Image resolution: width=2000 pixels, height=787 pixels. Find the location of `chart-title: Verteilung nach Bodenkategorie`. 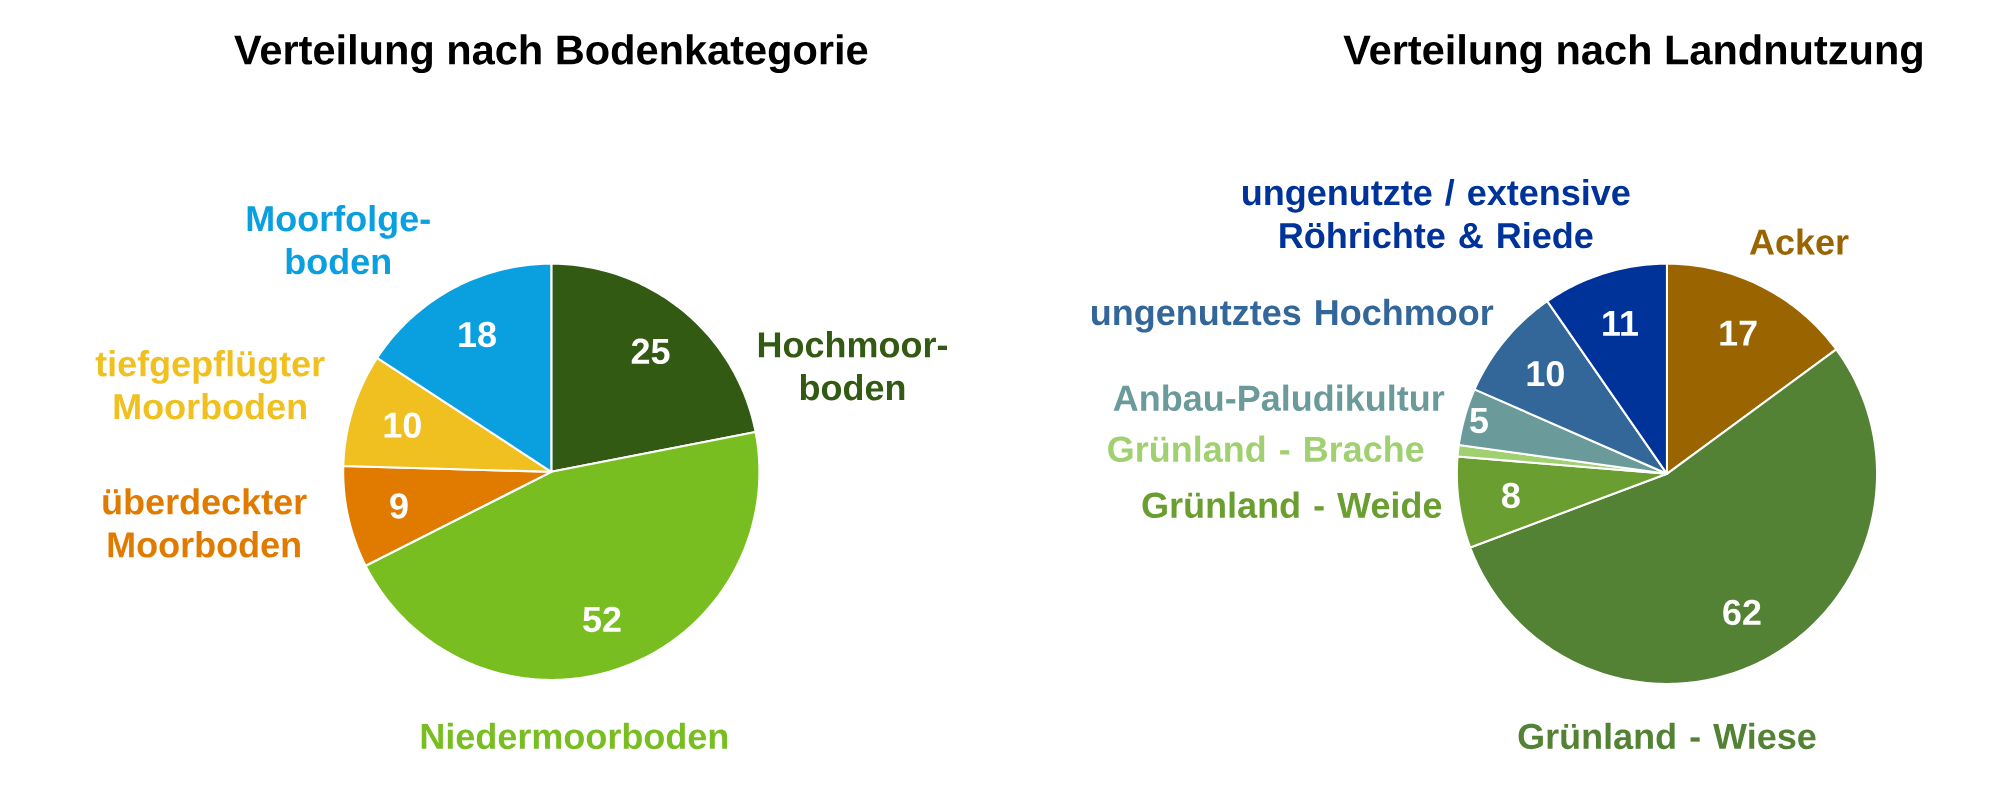

chart-title: Verteilung nach Bodenkategorie is located at coordinates (551, 54).